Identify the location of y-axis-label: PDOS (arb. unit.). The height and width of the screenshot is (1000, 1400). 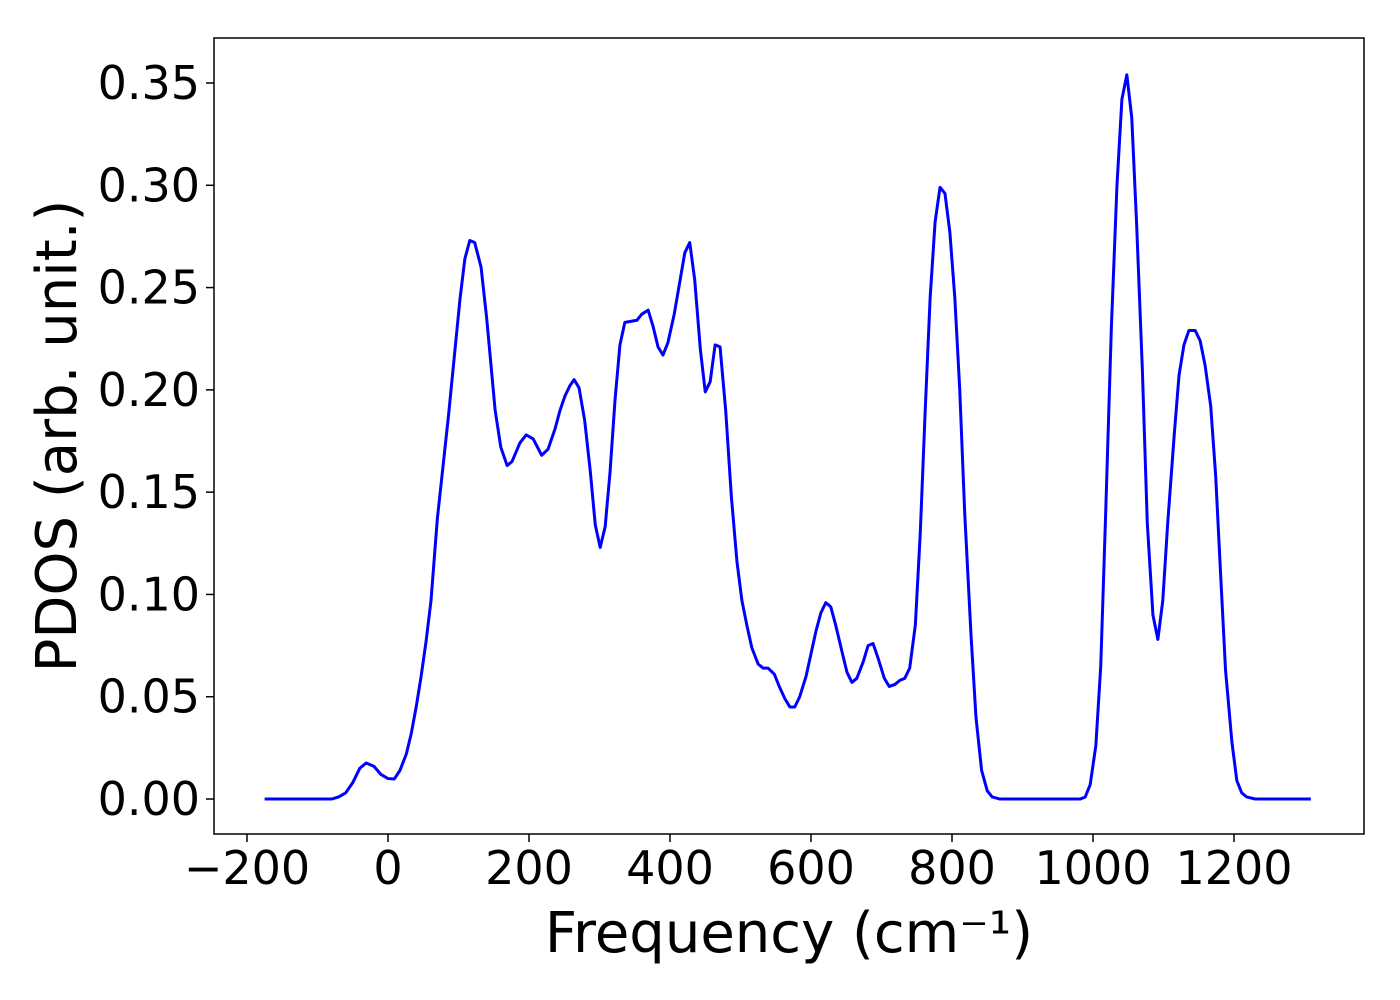
(57, 436).